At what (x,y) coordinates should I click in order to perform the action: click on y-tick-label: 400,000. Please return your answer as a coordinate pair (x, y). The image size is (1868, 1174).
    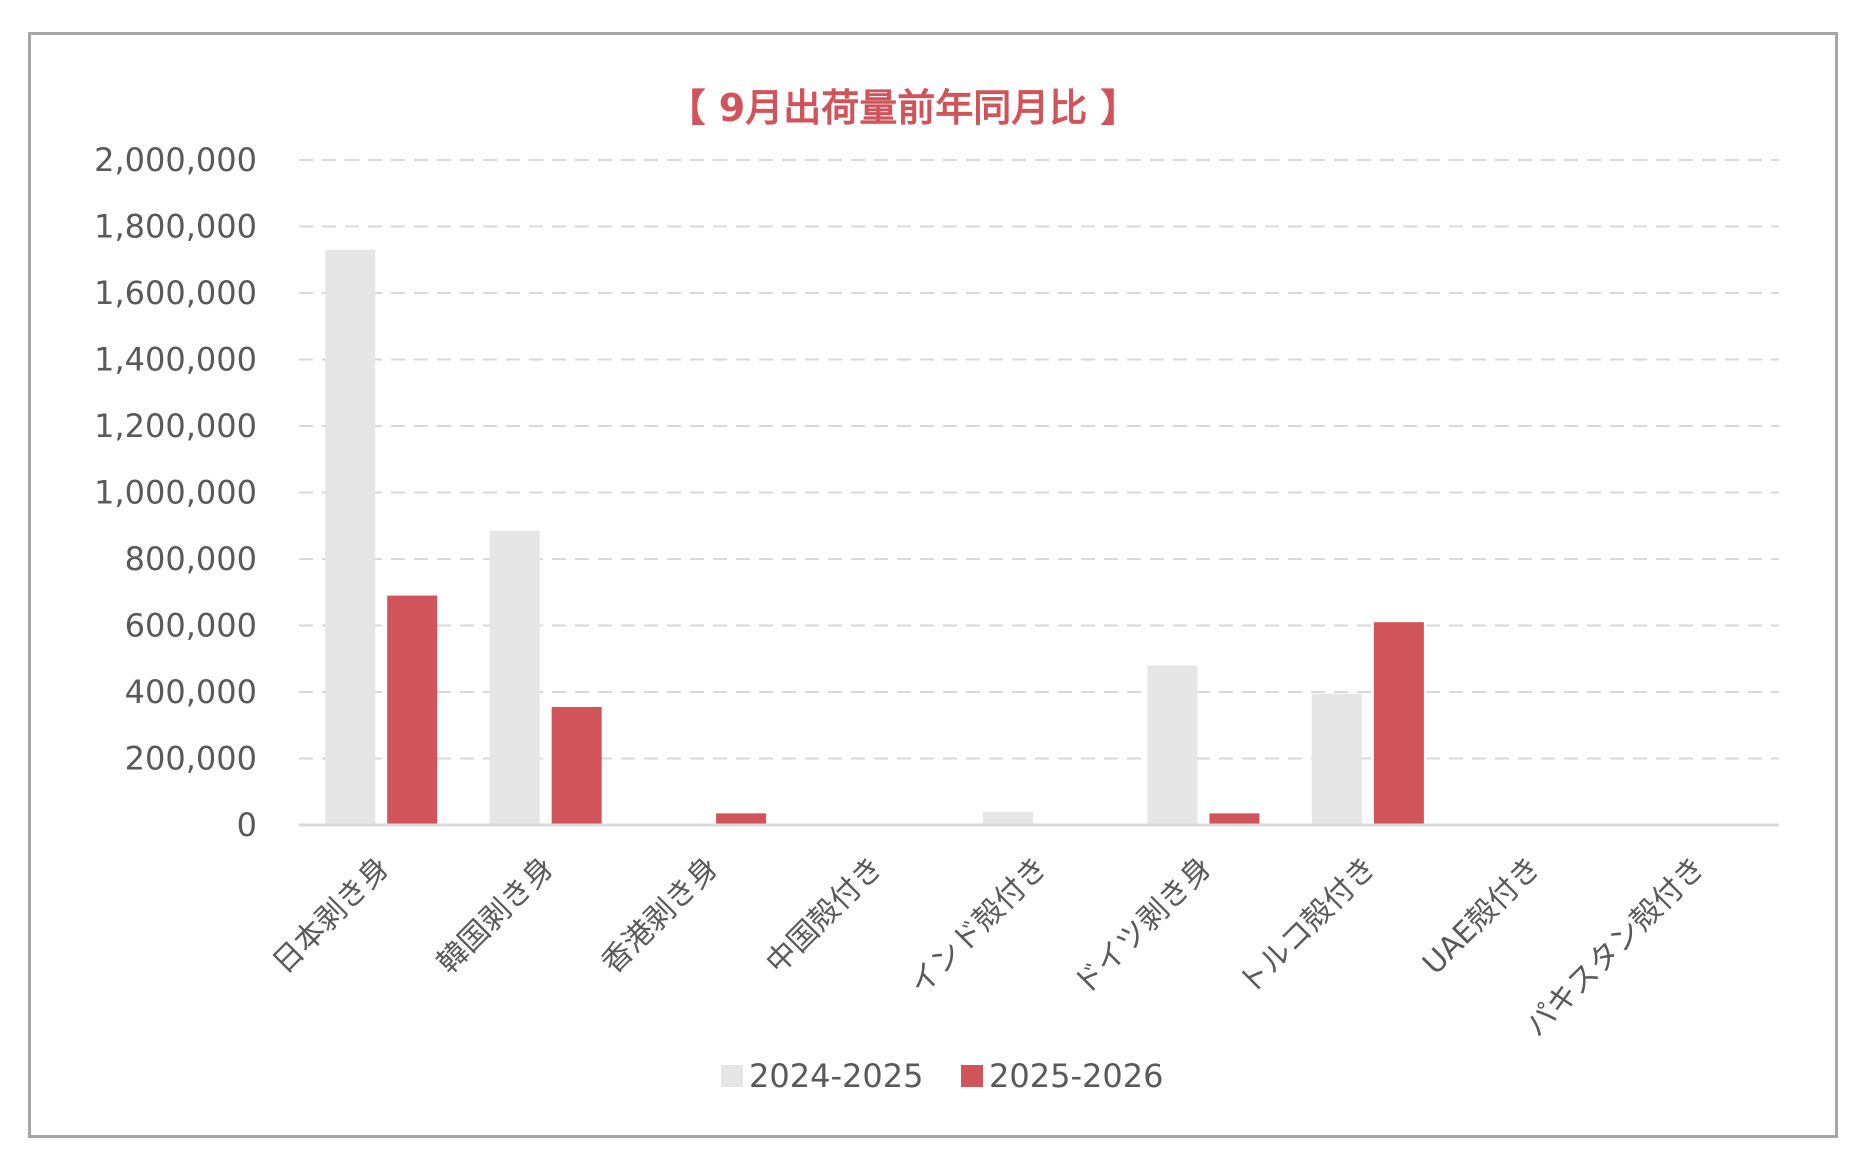
    Looking at the image, I should click on (191, 692).